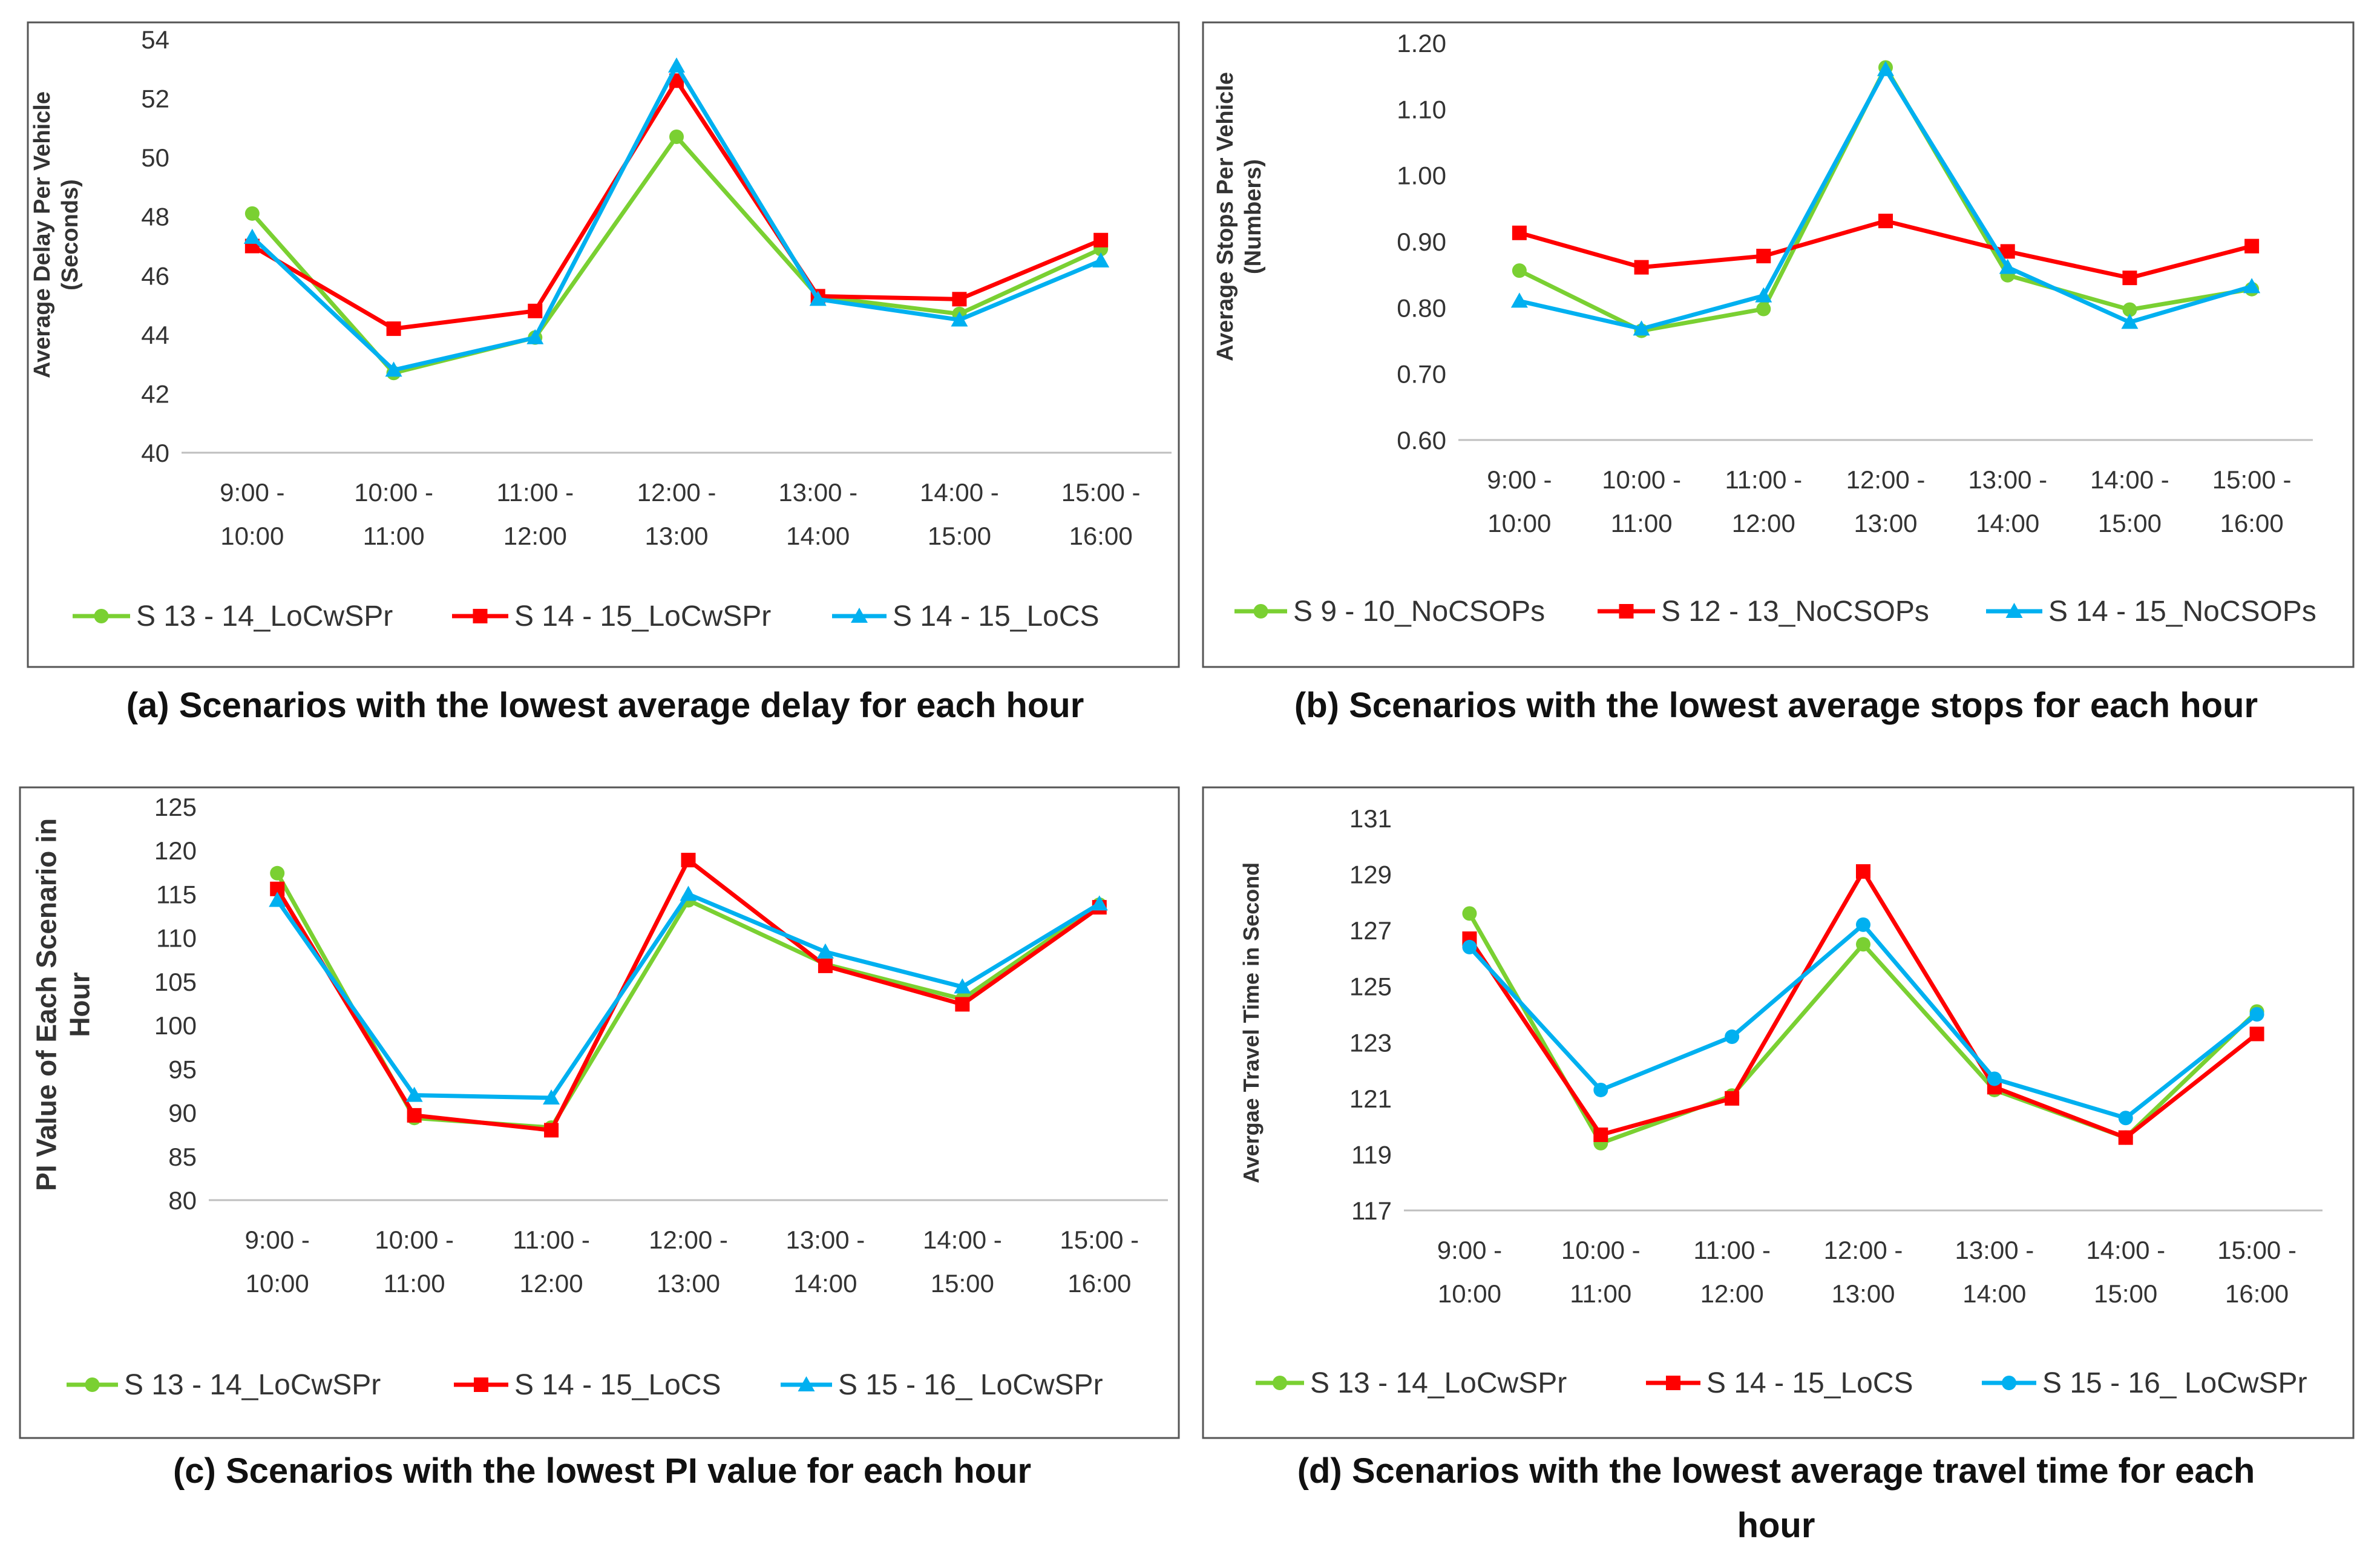  Describe the element at coordinates (155, 275) in the screenshot. I see `chart-a-ytick-label: 46` at that location.